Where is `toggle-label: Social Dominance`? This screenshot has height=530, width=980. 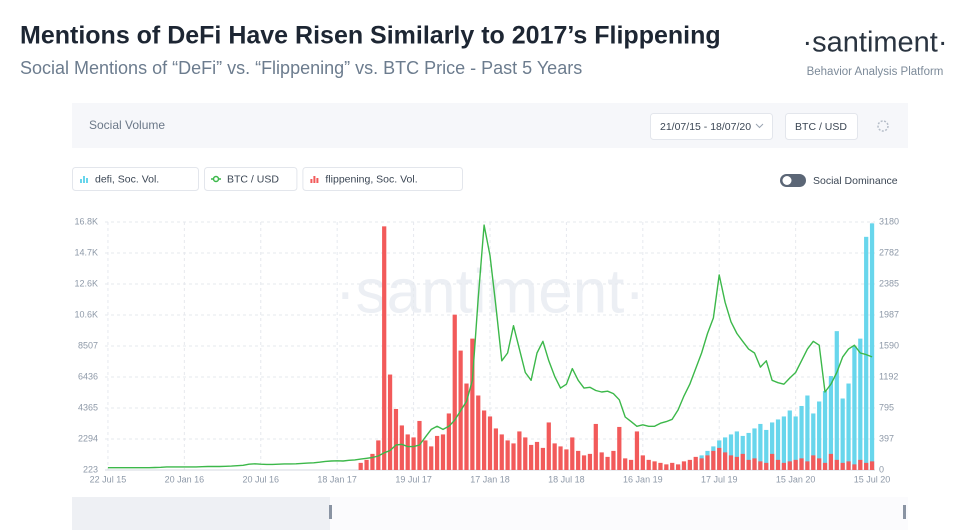
toggle-label: Social Dominance is located at coordinates (855, 181).